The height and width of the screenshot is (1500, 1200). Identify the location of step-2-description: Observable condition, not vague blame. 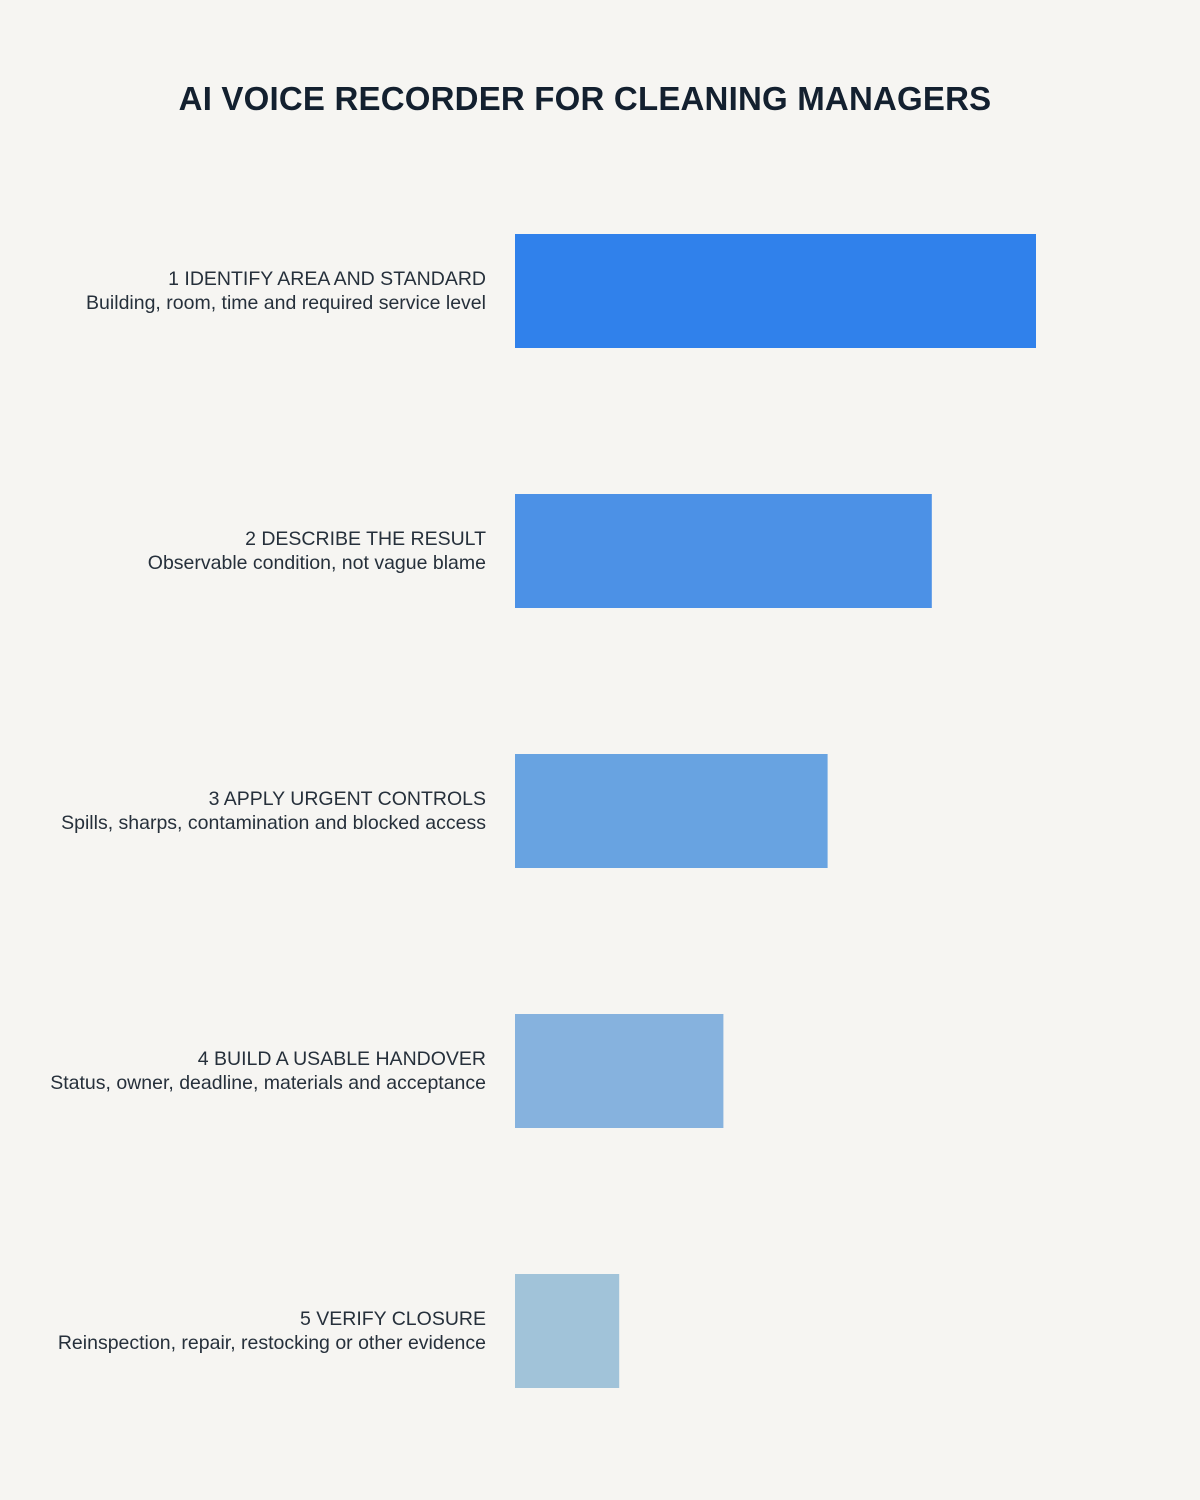
(317, 563).